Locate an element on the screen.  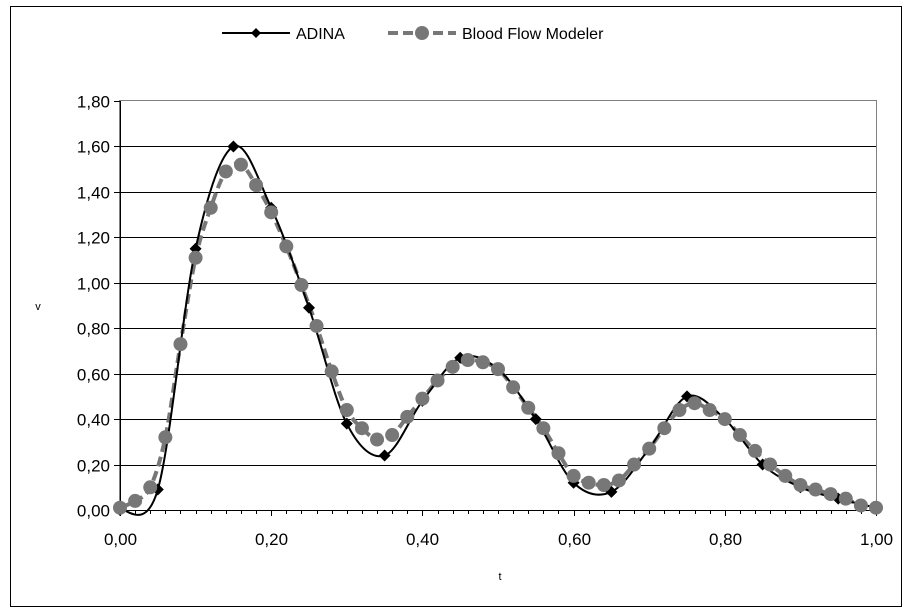
y-tick-label: 0,20 is located at coordinates (93, 466).